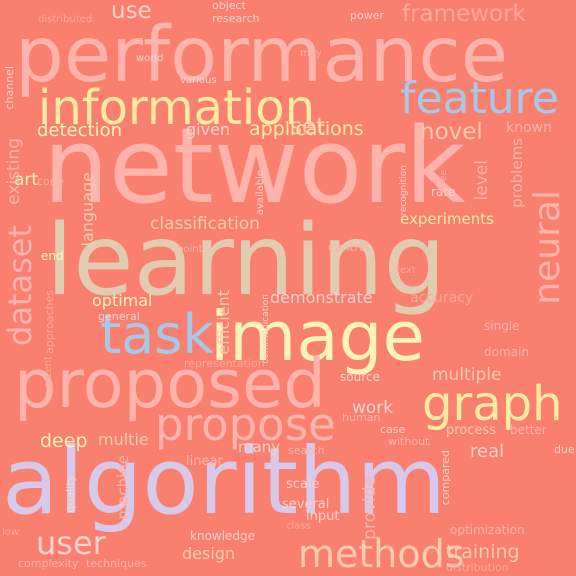 The width and height of the screenshot is (576, 576). Describe the element at coordinates (223, 322) in the screenshot. I see `word-efficient: efficient` at that location.